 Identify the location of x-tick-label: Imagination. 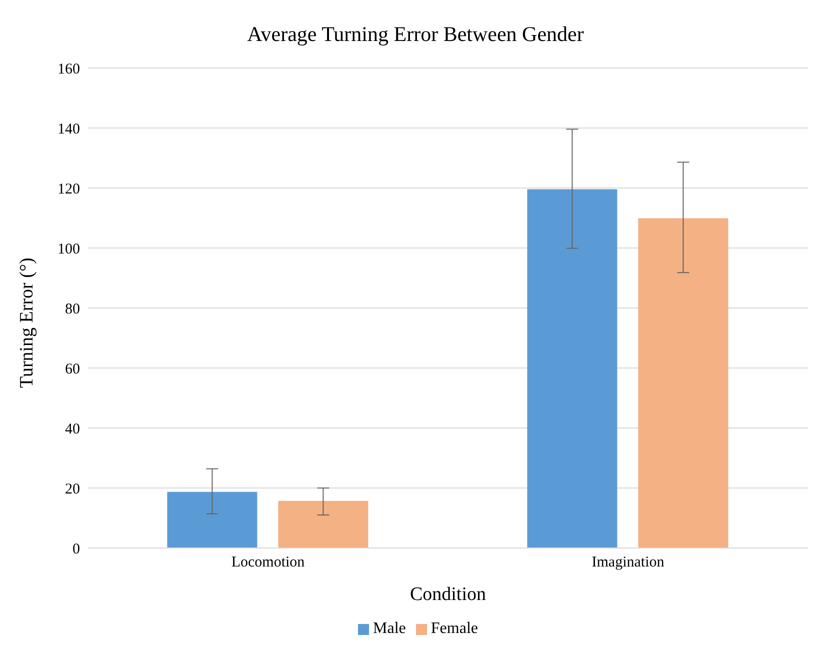
(628, 562).